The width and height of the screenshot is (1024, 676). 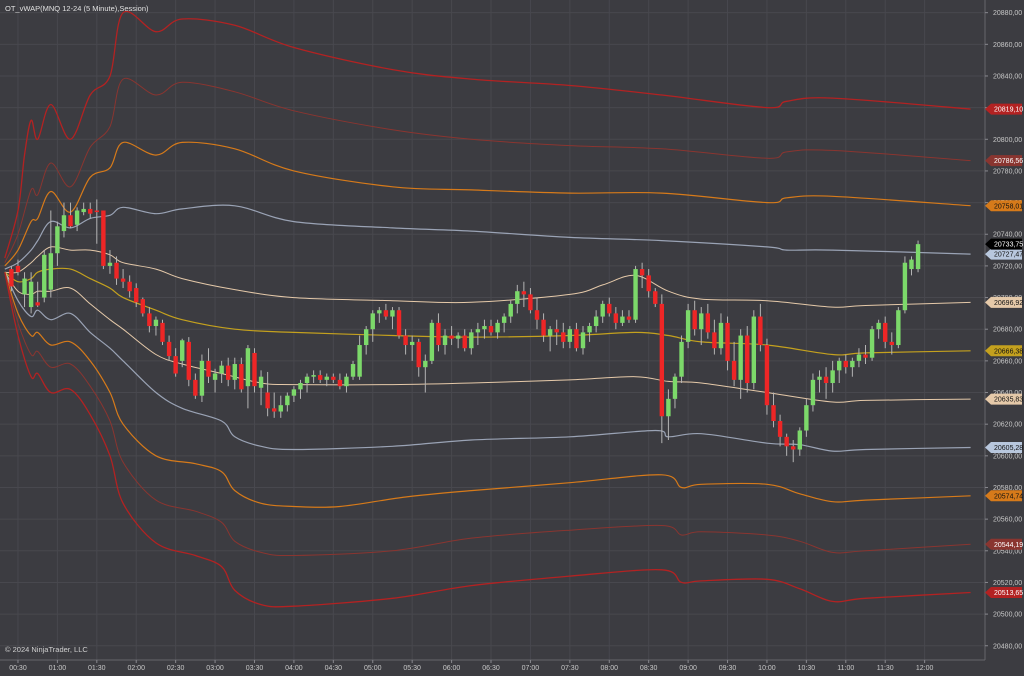 I want to click on band-value-marker: 20786,56, so click(x=1004, y=161).